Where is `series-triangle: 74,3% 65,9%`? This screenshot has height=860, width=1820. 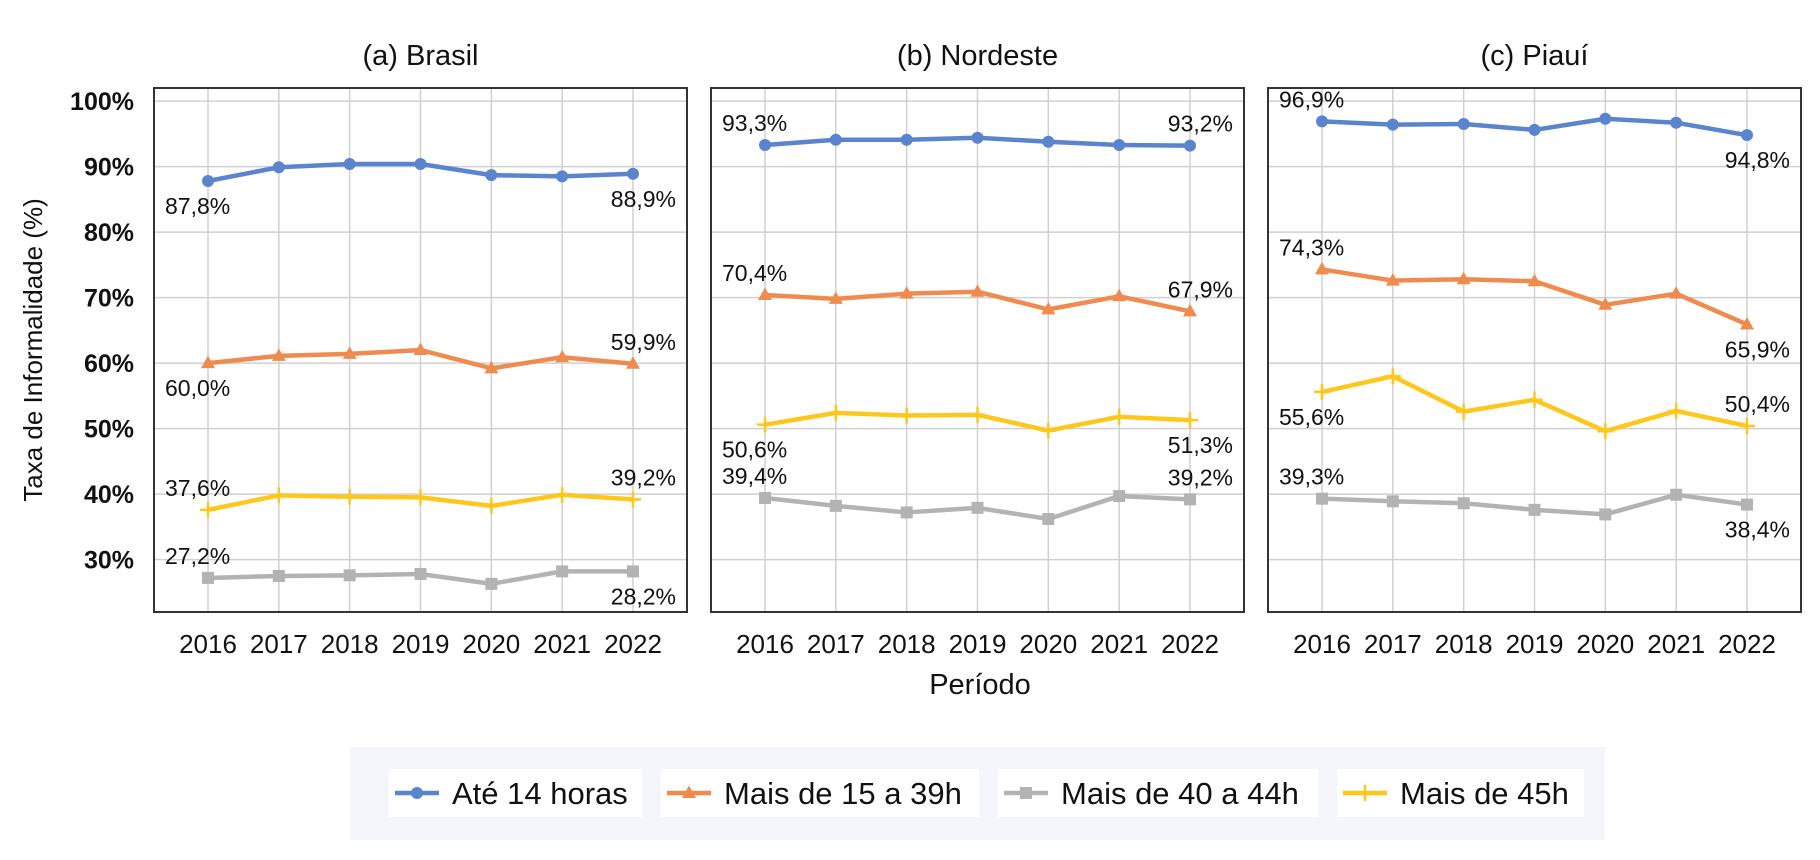
series-triangle: 74,3% 65,9% is located at coordinates (1534, 298).